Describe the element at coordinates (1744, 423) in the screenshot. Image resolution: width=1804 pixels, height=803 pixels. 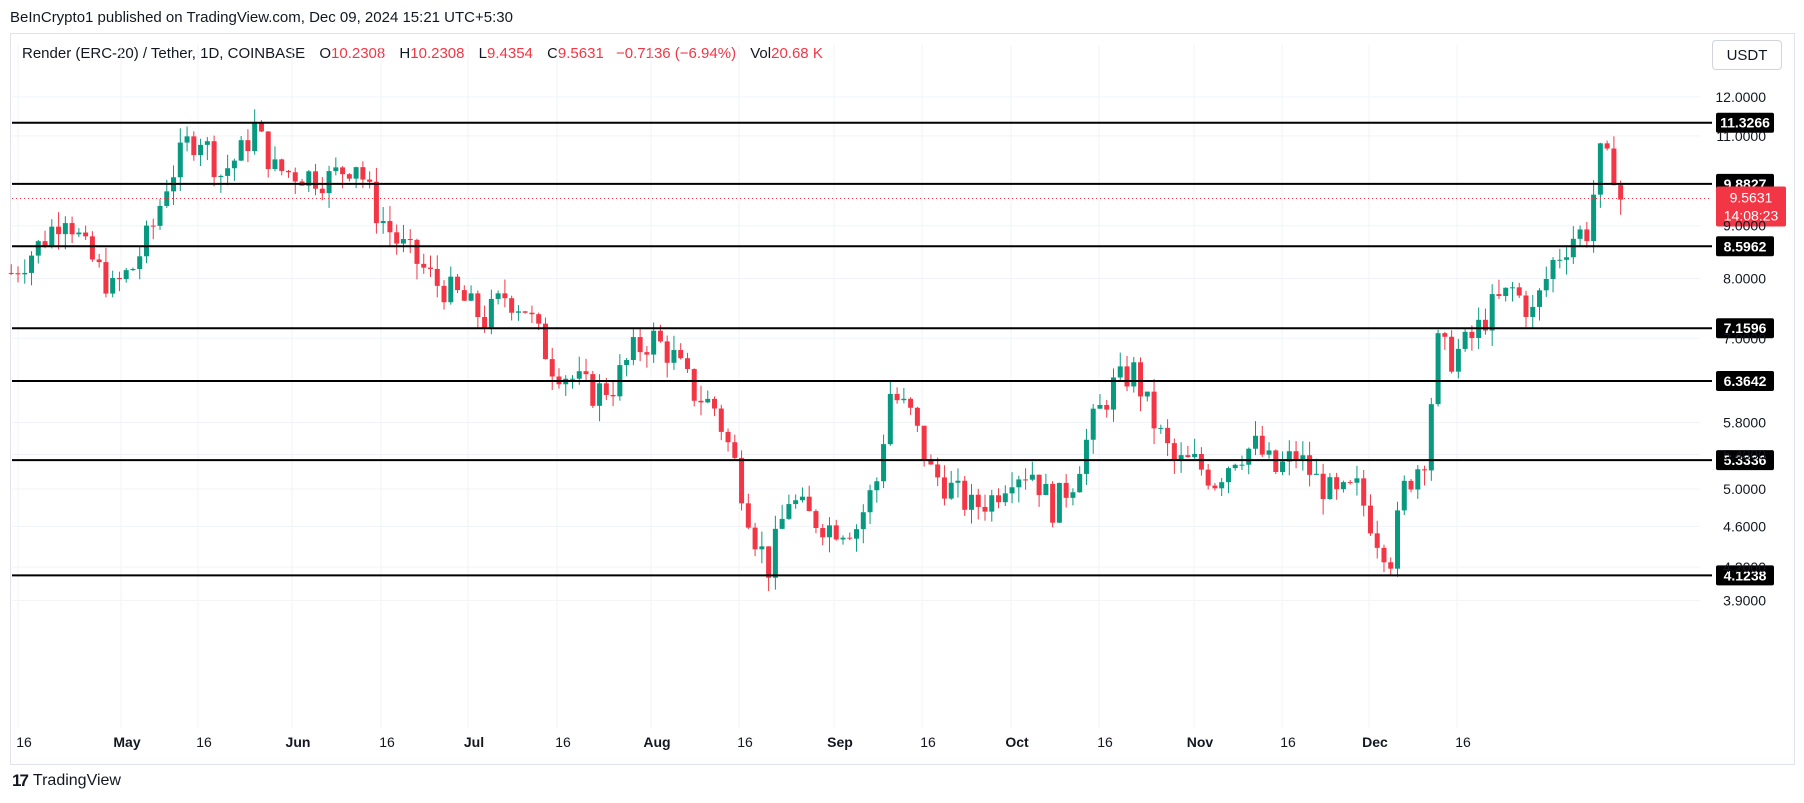
I see `y-tick-label: 5.8000` at that location.